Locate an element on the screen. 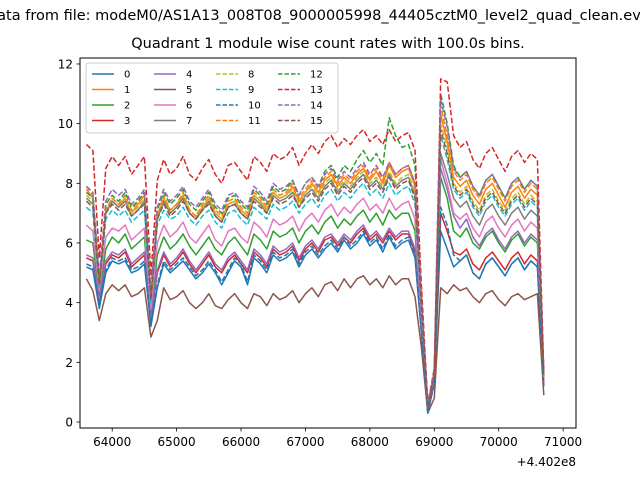 This screenshot has width=640, height=480. legend-box is located at coordinates (212, 98).